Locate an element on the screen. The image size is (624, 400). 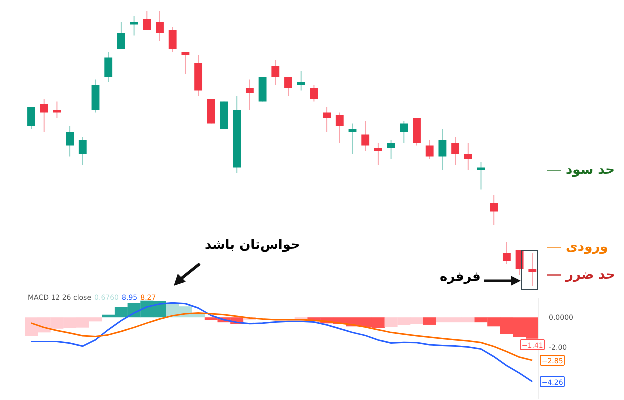
ref-line-label: ورودی is located at coordinates (587, 247).